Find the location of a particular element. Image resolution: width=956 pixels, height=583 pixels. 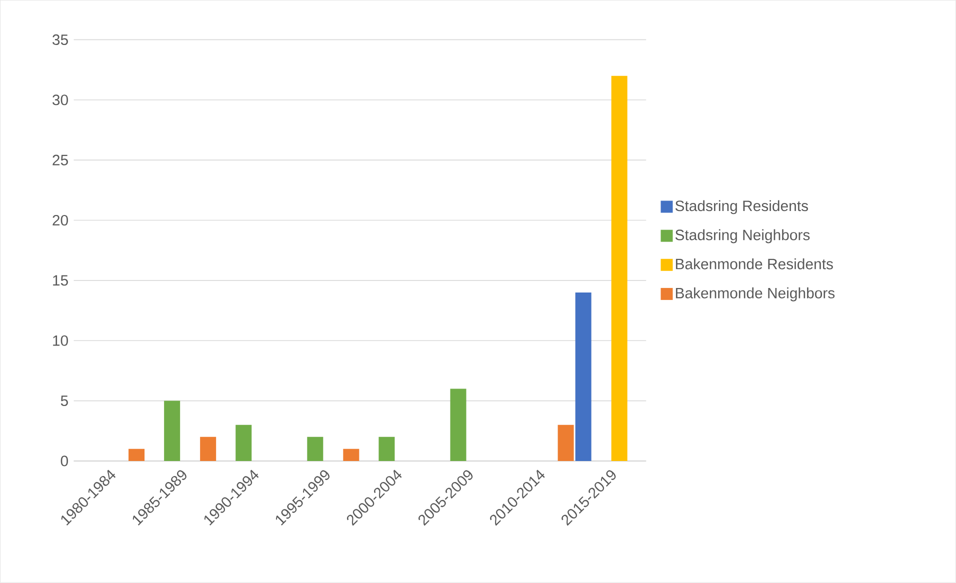

legend-label: Bakenmonde Residents is located at coordinates (754, 264).